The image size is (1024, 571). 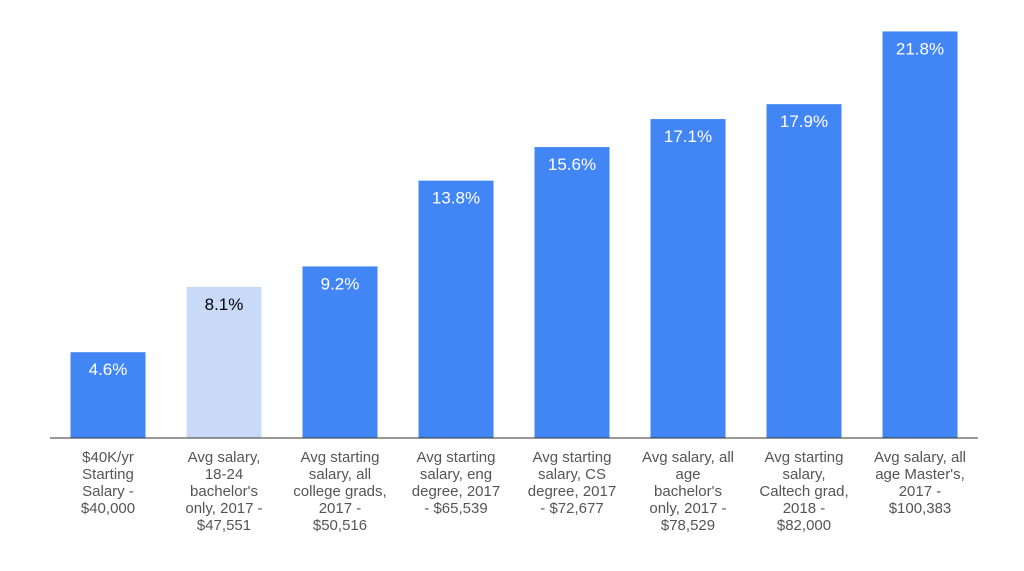 I want to click on category-label-line: 18-24, so click(x=224, y=474).